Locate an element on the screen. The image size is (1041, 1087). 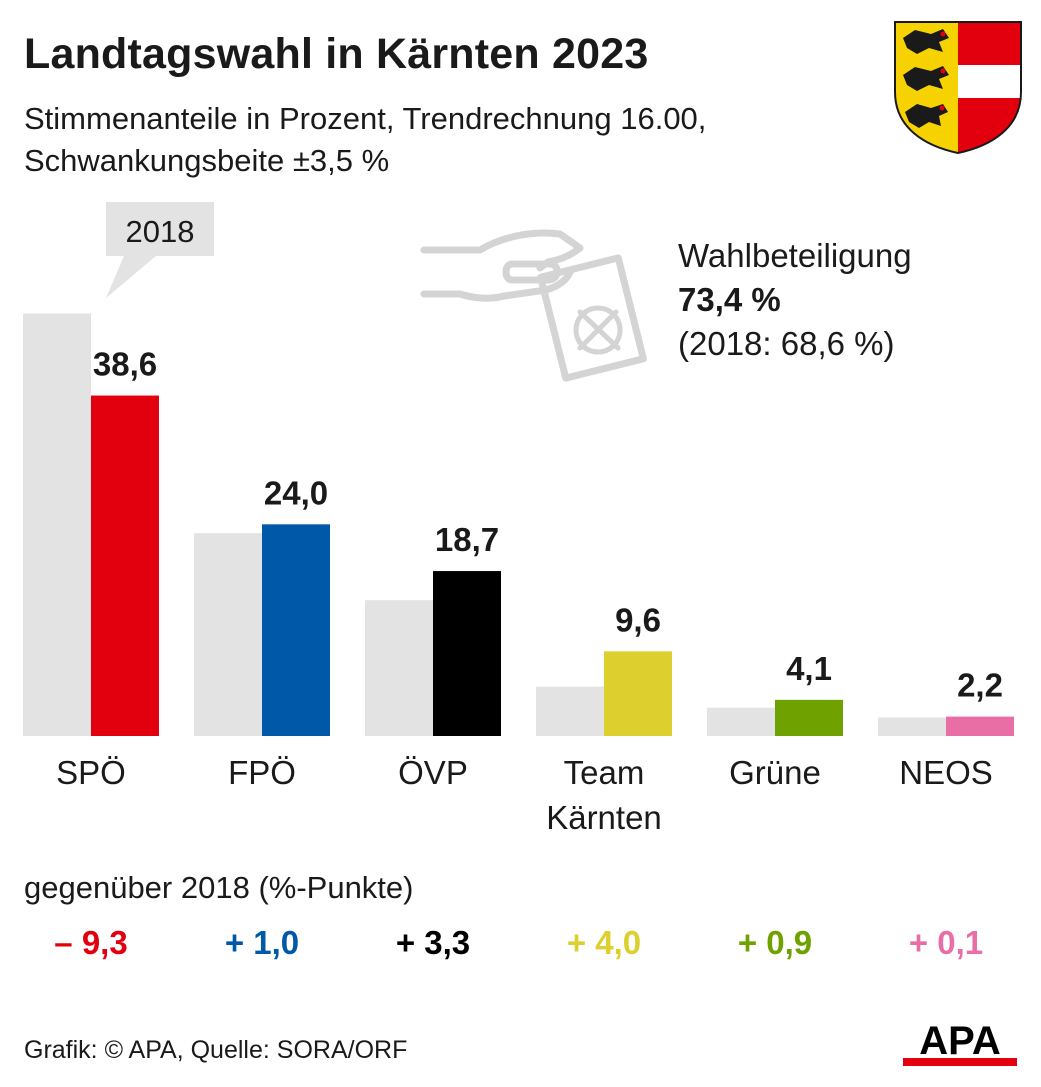
bar-2018-team-kärnten is located at coordinates (570, 711).